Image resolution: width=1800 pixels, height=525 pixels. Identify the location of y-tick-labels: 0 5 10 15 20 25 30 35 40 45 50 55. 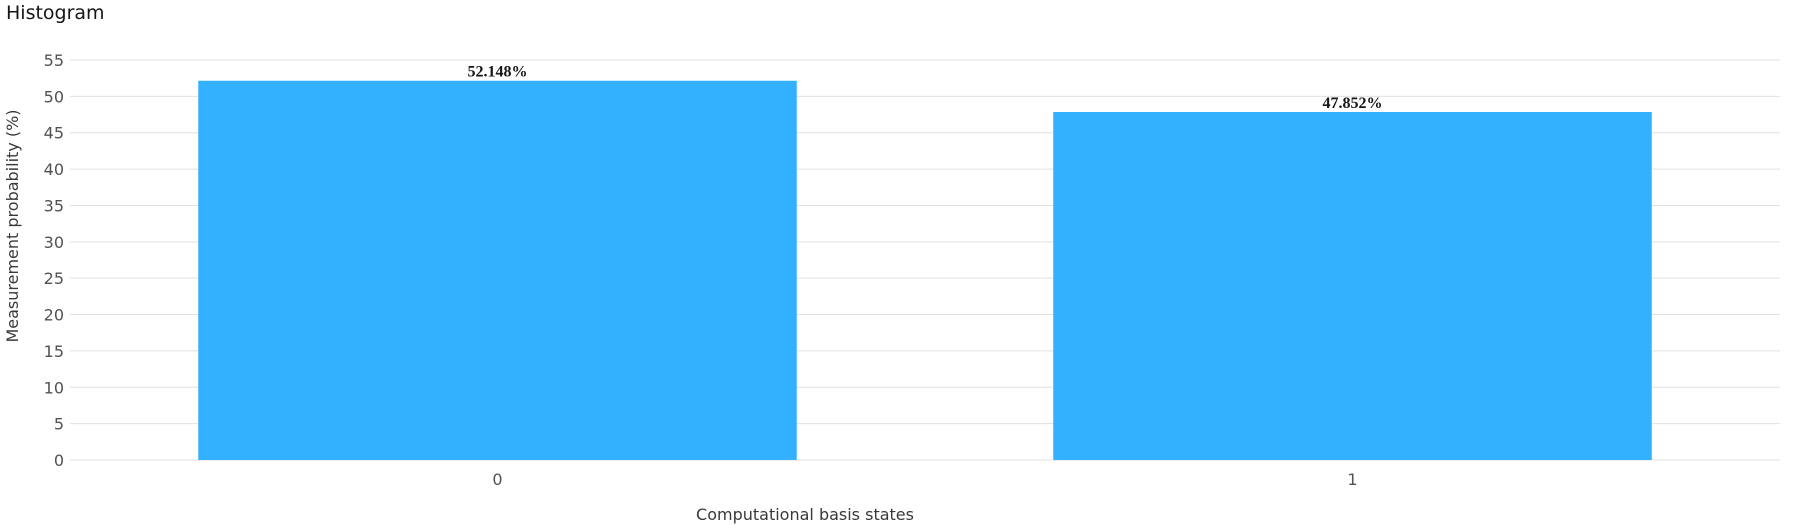
(54, 260).